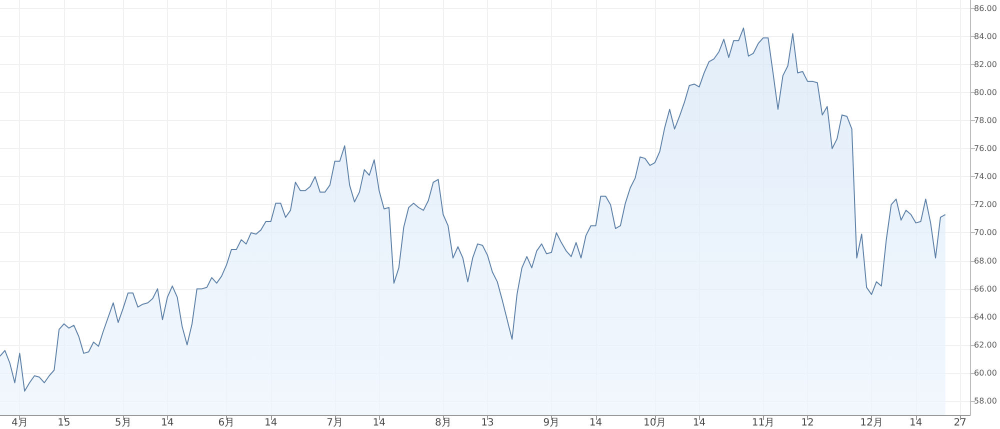 Image resolution: width=1000 pixels, height=429 pixels. Describe the element at coordinates (985, 64) in the screenshot. I see `y-tick-label: 82.00` at that location.